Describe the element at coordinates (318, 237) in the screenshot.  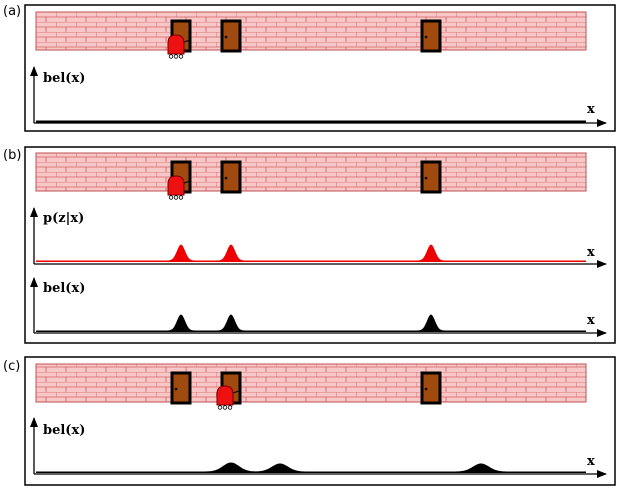
I see `observation-likelihood-plot: p(z|x) x` at that location.